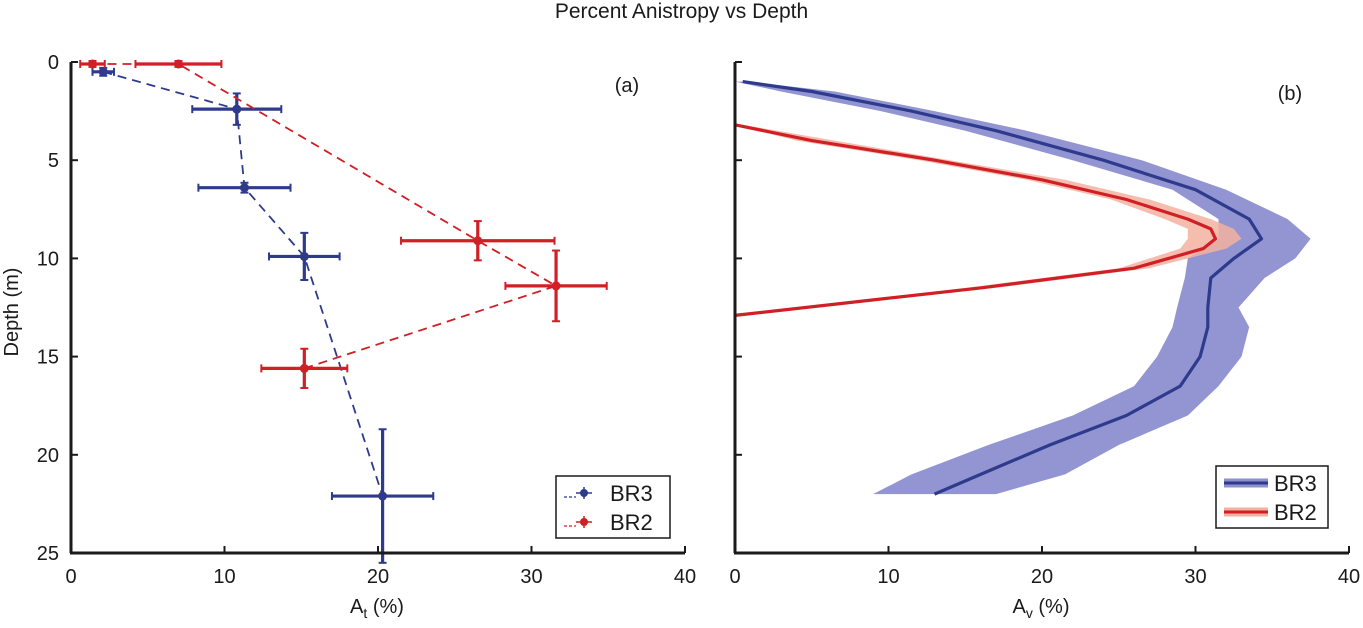  What do you see at coordinates (1295, 512) in the screenshot?
I see `panel-b-legend-label: BR2` at bounding box center [1295, 512].